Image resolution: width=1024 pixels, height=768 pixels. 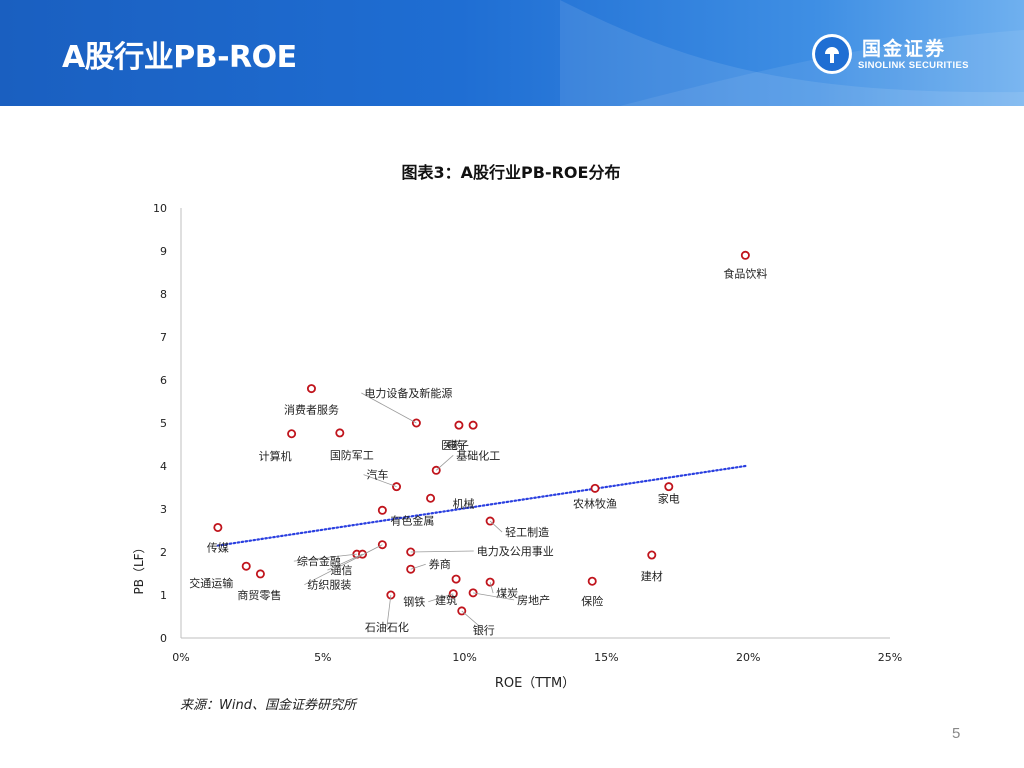 I want to click on y-axis-label: PB（LF）, so click(x=139, y=567).